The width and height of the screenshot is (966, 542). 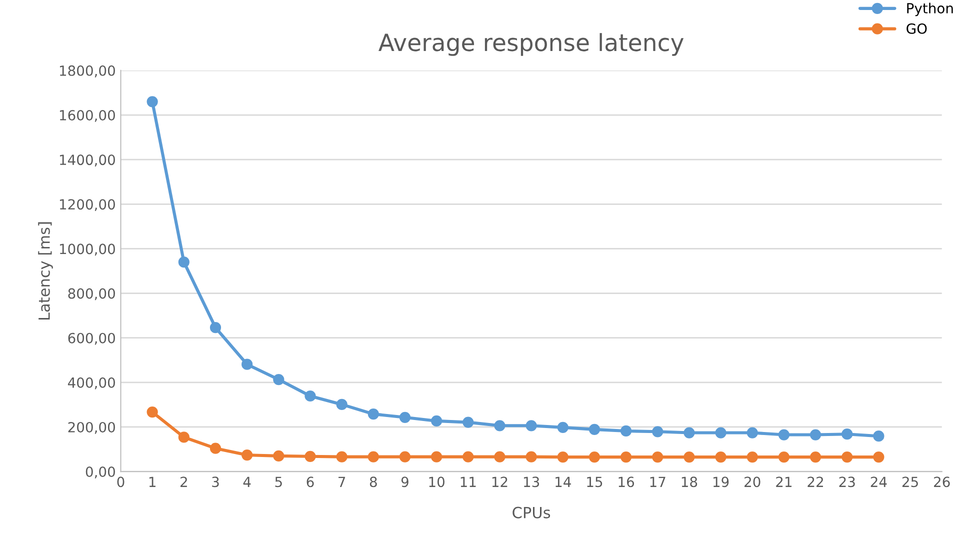 What do you see at coordinates (930, 9) in the screenshot?
I see `legend-label: Python` at bounding box center [930, 9].